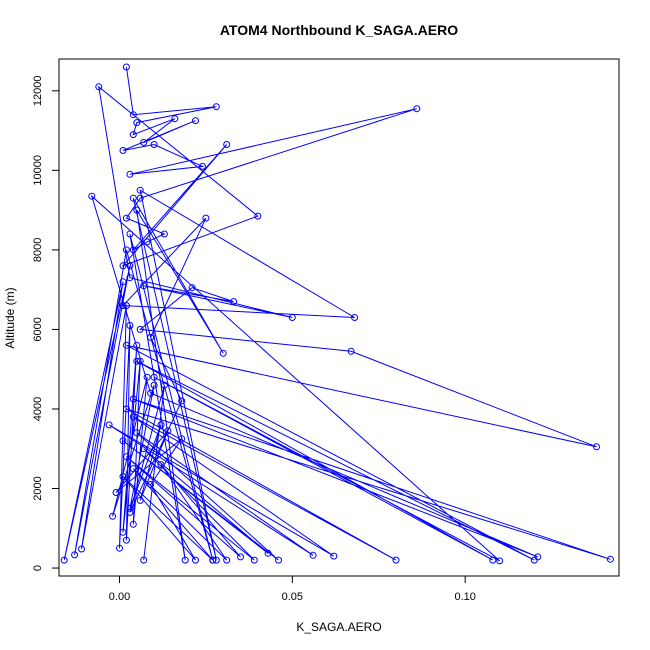 This screenshot has height=650, width=650. I want to click on y-tick-label: 2000, so click(38, 488).